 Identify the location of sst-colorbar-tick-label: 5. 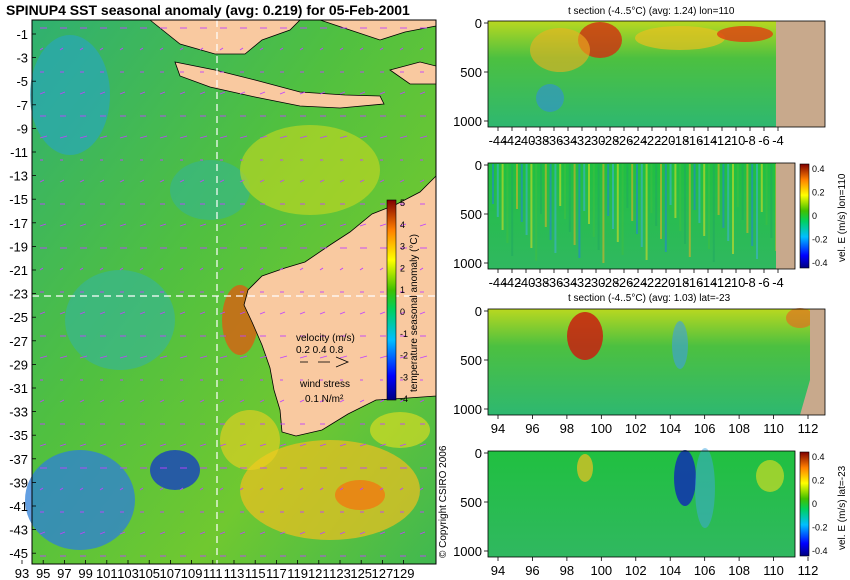
(402, 203).